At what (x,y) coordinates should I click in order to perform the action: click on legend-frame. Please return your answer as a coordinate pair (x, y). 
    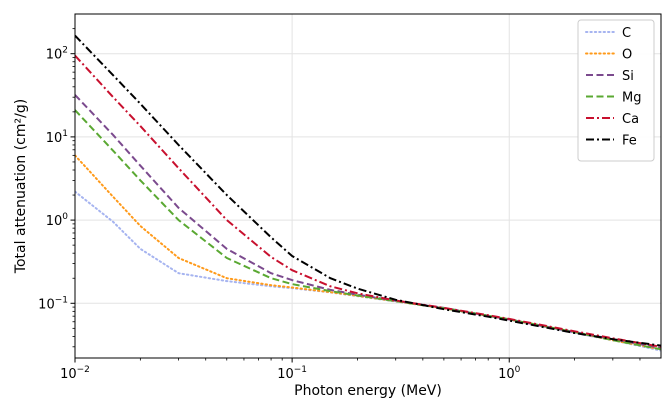
    Looking at the image, I should click on (616, 90).